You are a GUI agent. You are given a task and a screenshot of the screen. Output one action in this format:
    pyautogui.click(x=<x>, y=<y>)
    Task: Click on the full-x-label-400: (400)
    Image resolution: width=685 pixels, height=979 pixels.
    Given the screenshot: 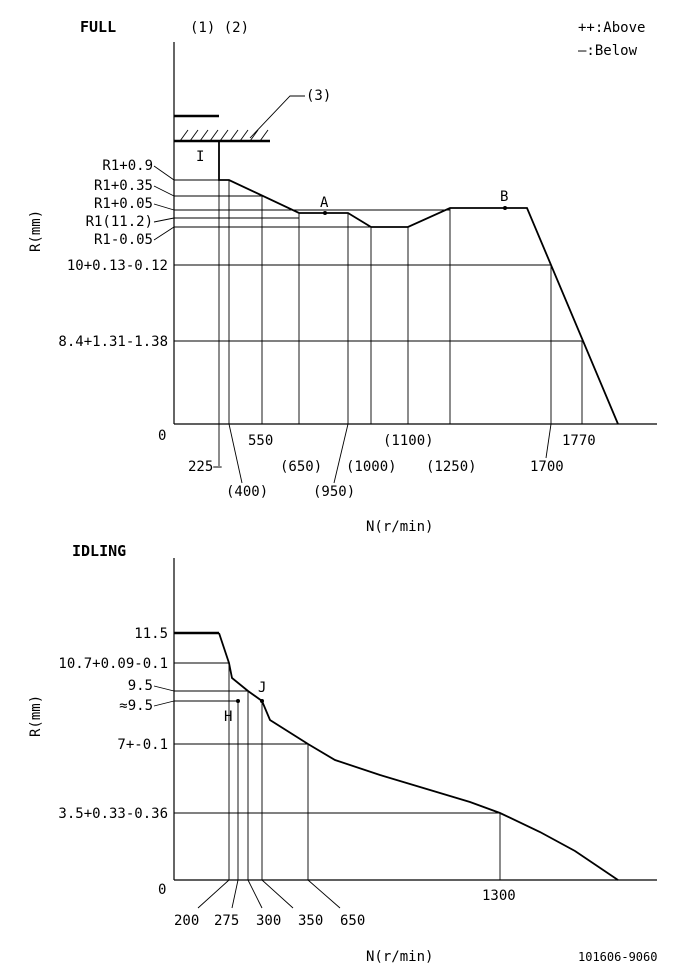 What is the action you would take?
    pyautogui.click(x=247, y=492)
    